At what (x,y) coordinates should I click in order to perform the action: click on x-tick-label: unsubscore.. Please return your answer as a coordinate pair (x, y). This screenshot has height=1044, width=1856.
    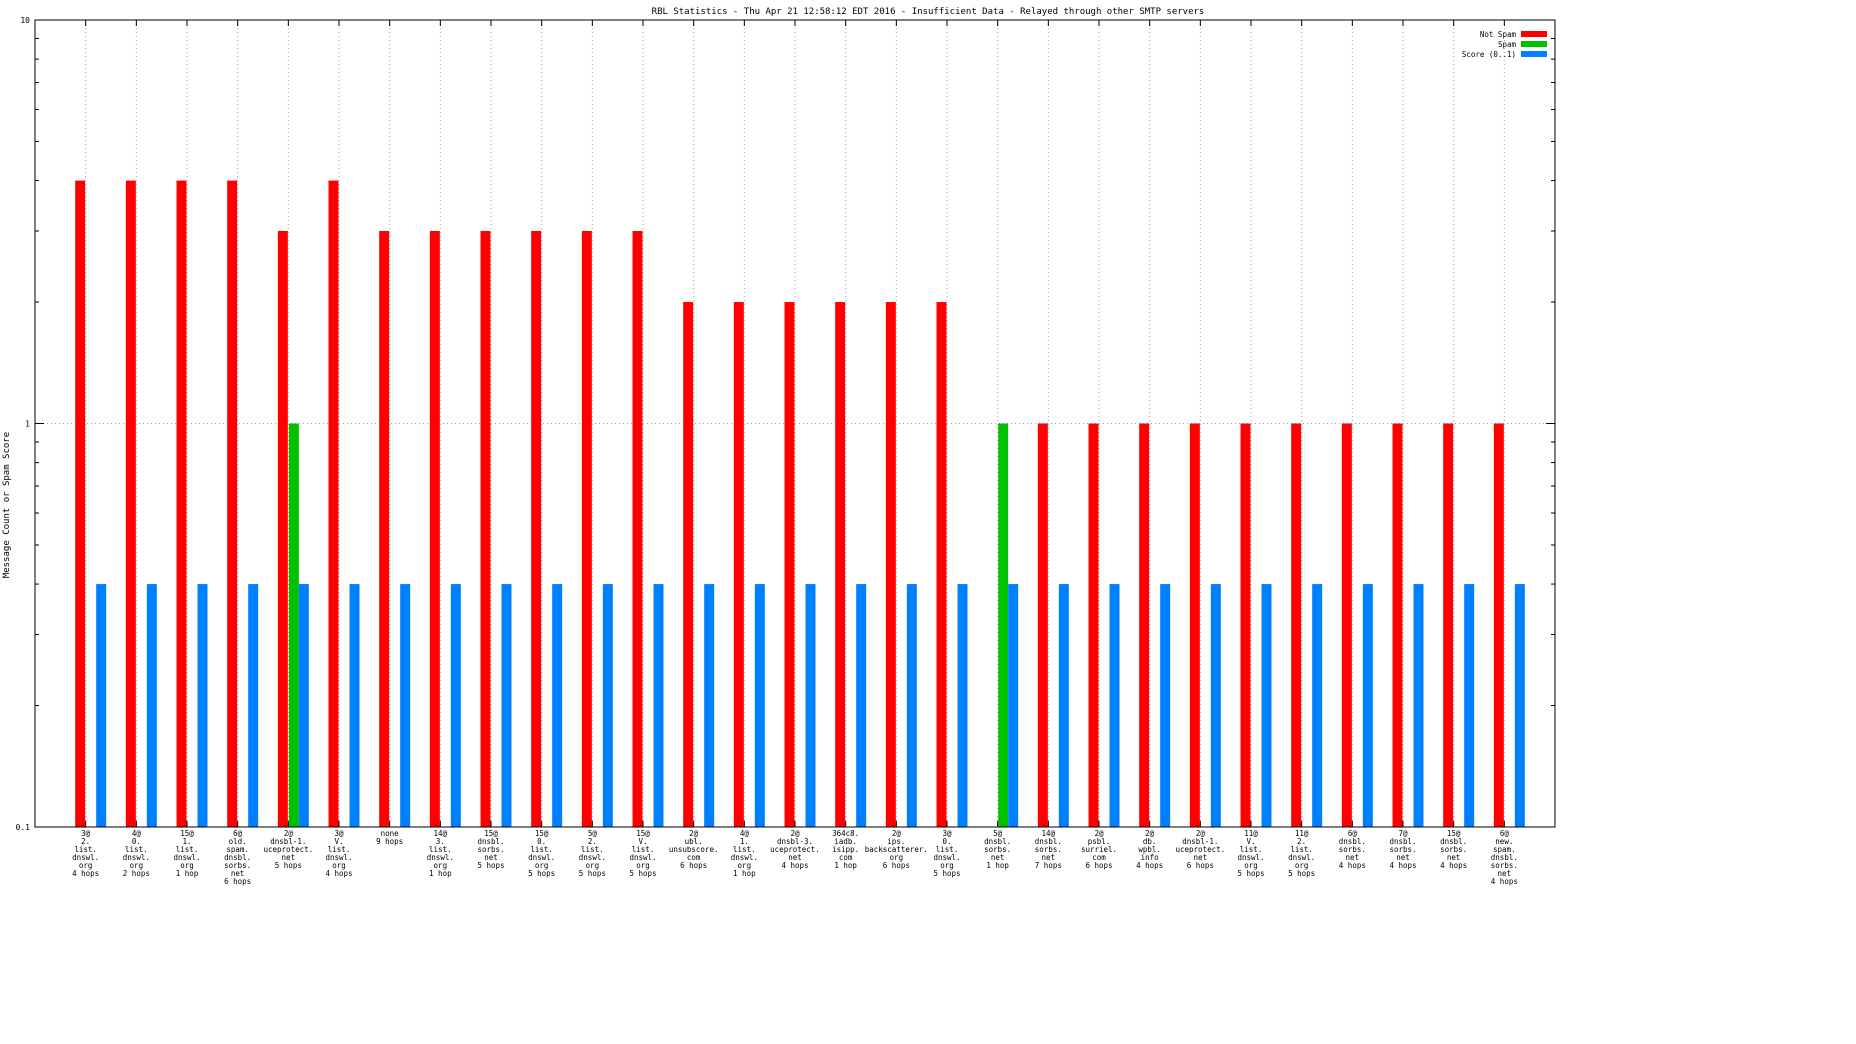
    Looking at the image, I should click on (694, 849).